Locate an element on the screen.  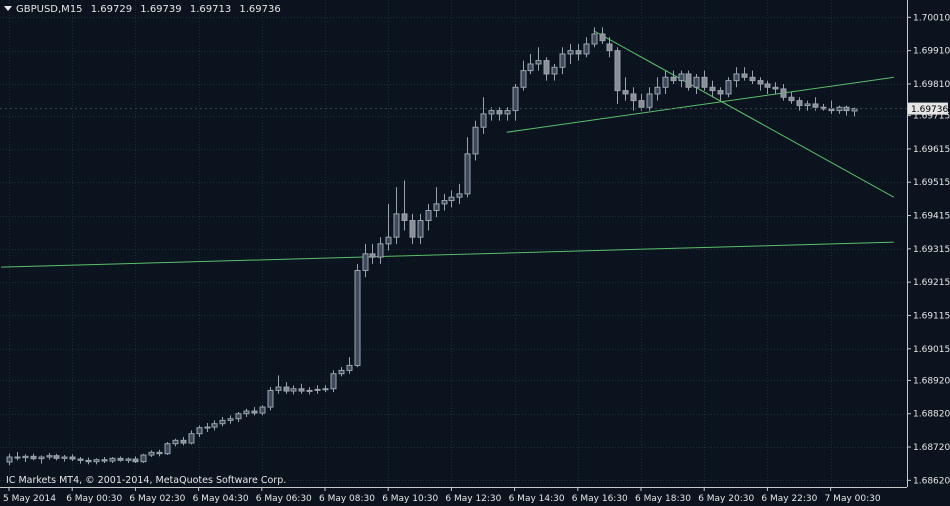
price-tick-label: 1.69215 is located at coordinates (931, 283).